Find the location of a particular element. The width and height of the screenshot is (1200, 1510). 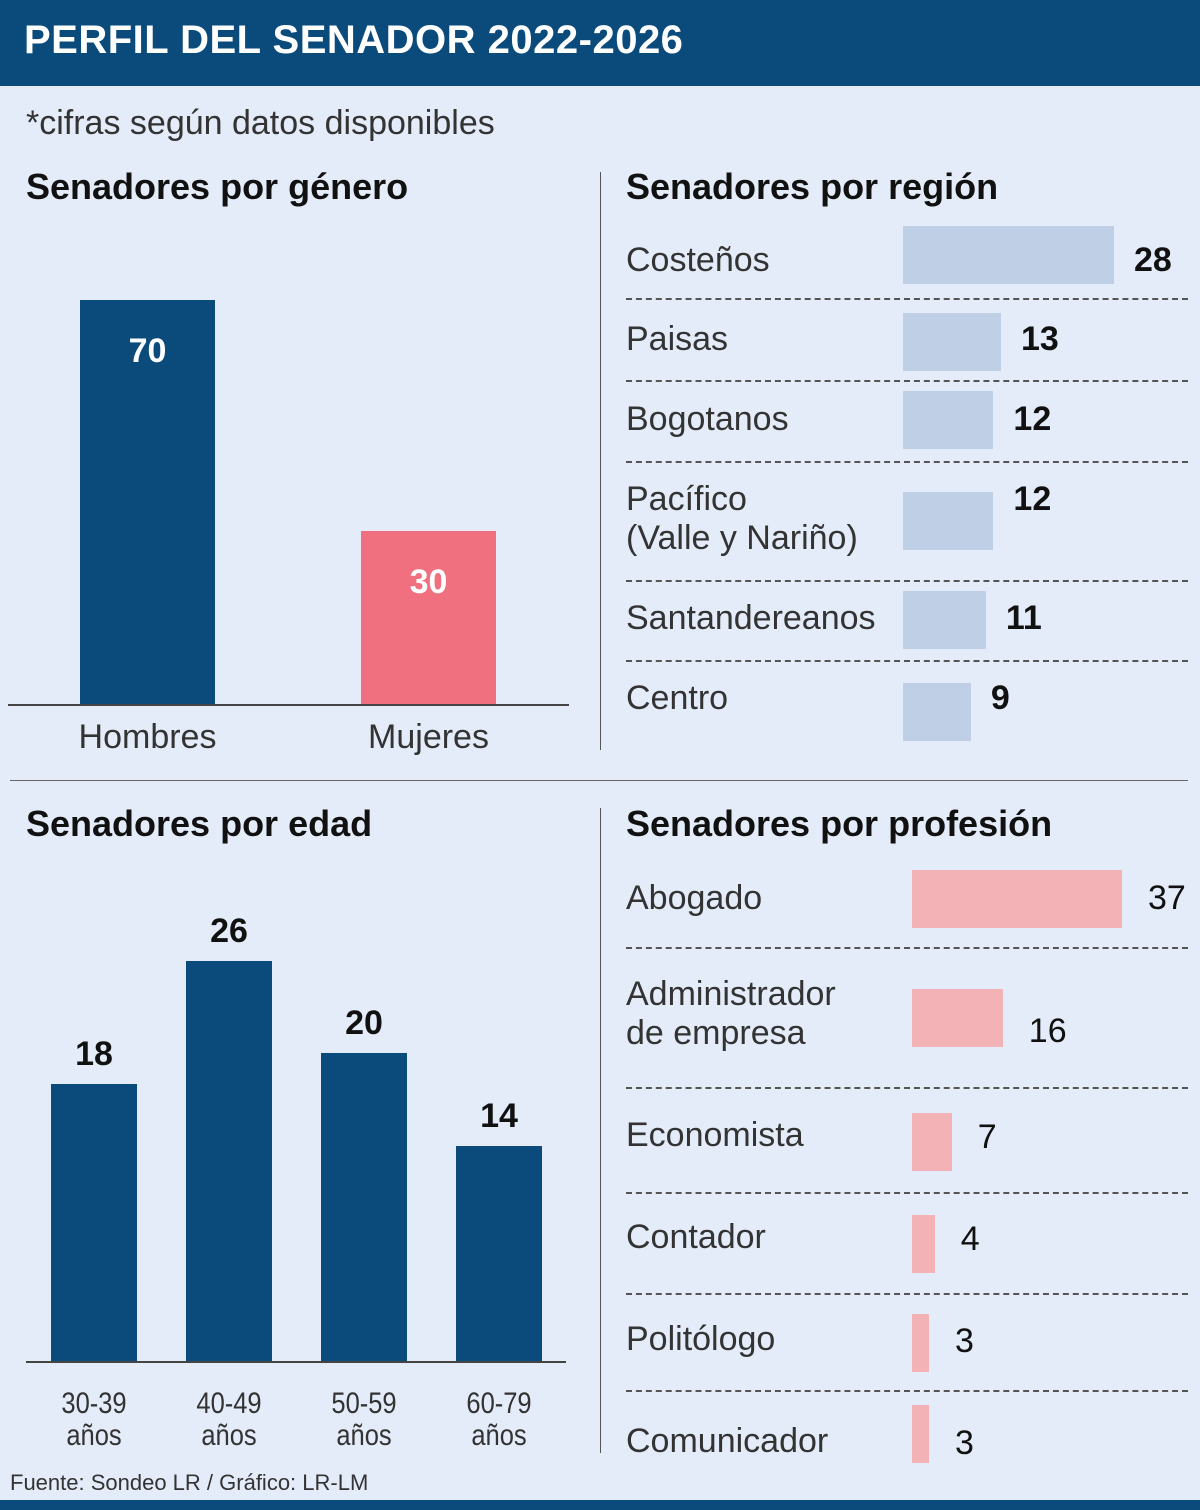

profession-chart-title: Senadores por profesión is located at coordinates (839, 823).